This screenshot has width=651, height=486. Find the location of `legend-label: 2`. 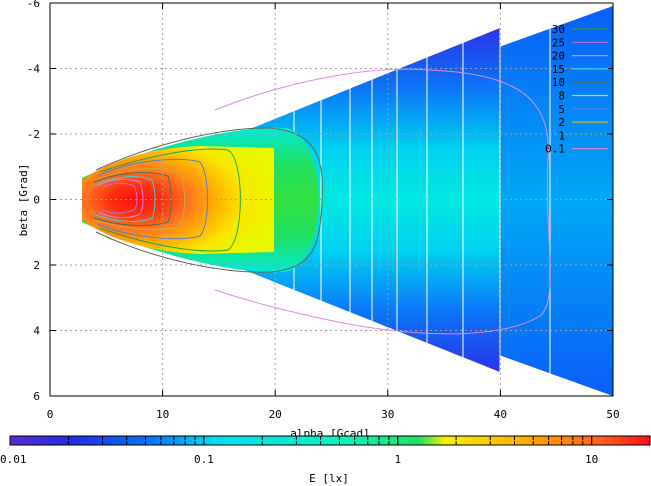

legend-label: 2 is located at coordinates (561, 122).